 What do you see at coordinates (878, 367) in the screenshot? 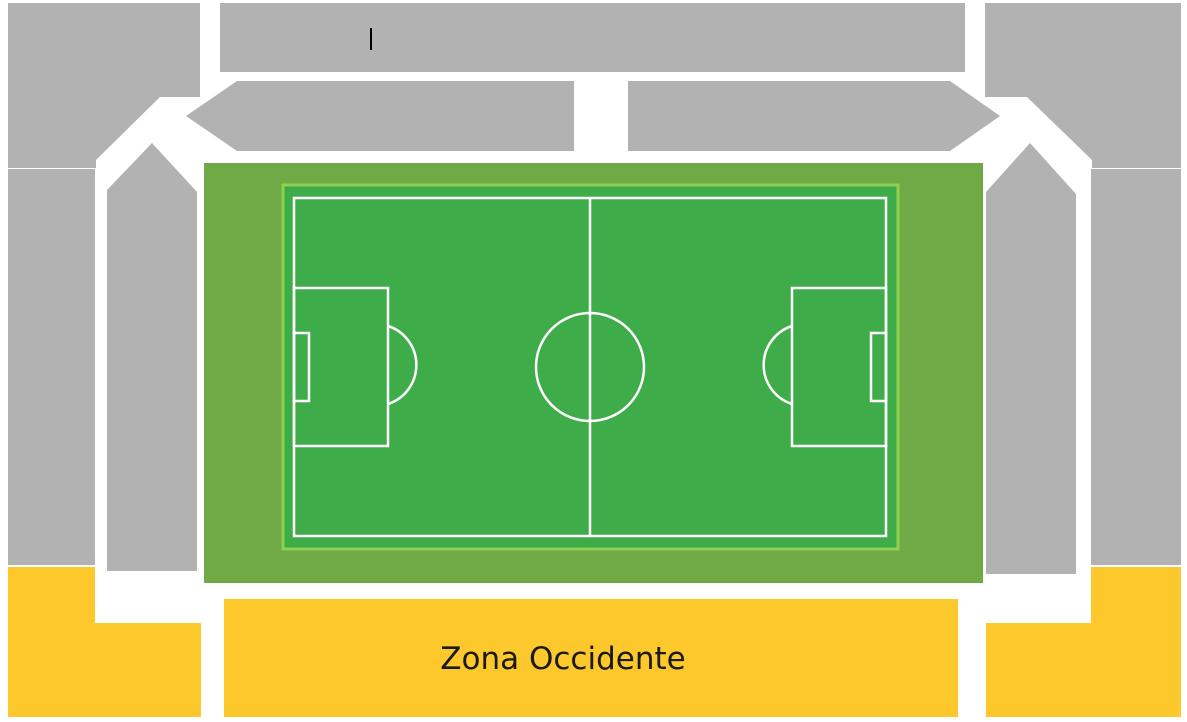
I see `goal-area-right` at bounding box center [878, 367].